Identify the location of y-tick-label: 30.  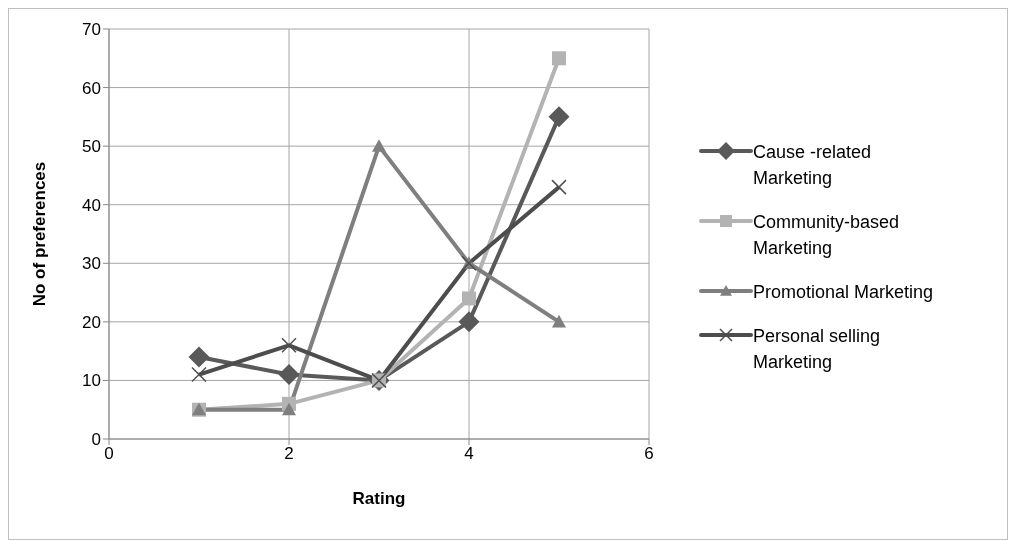
(91, 264).